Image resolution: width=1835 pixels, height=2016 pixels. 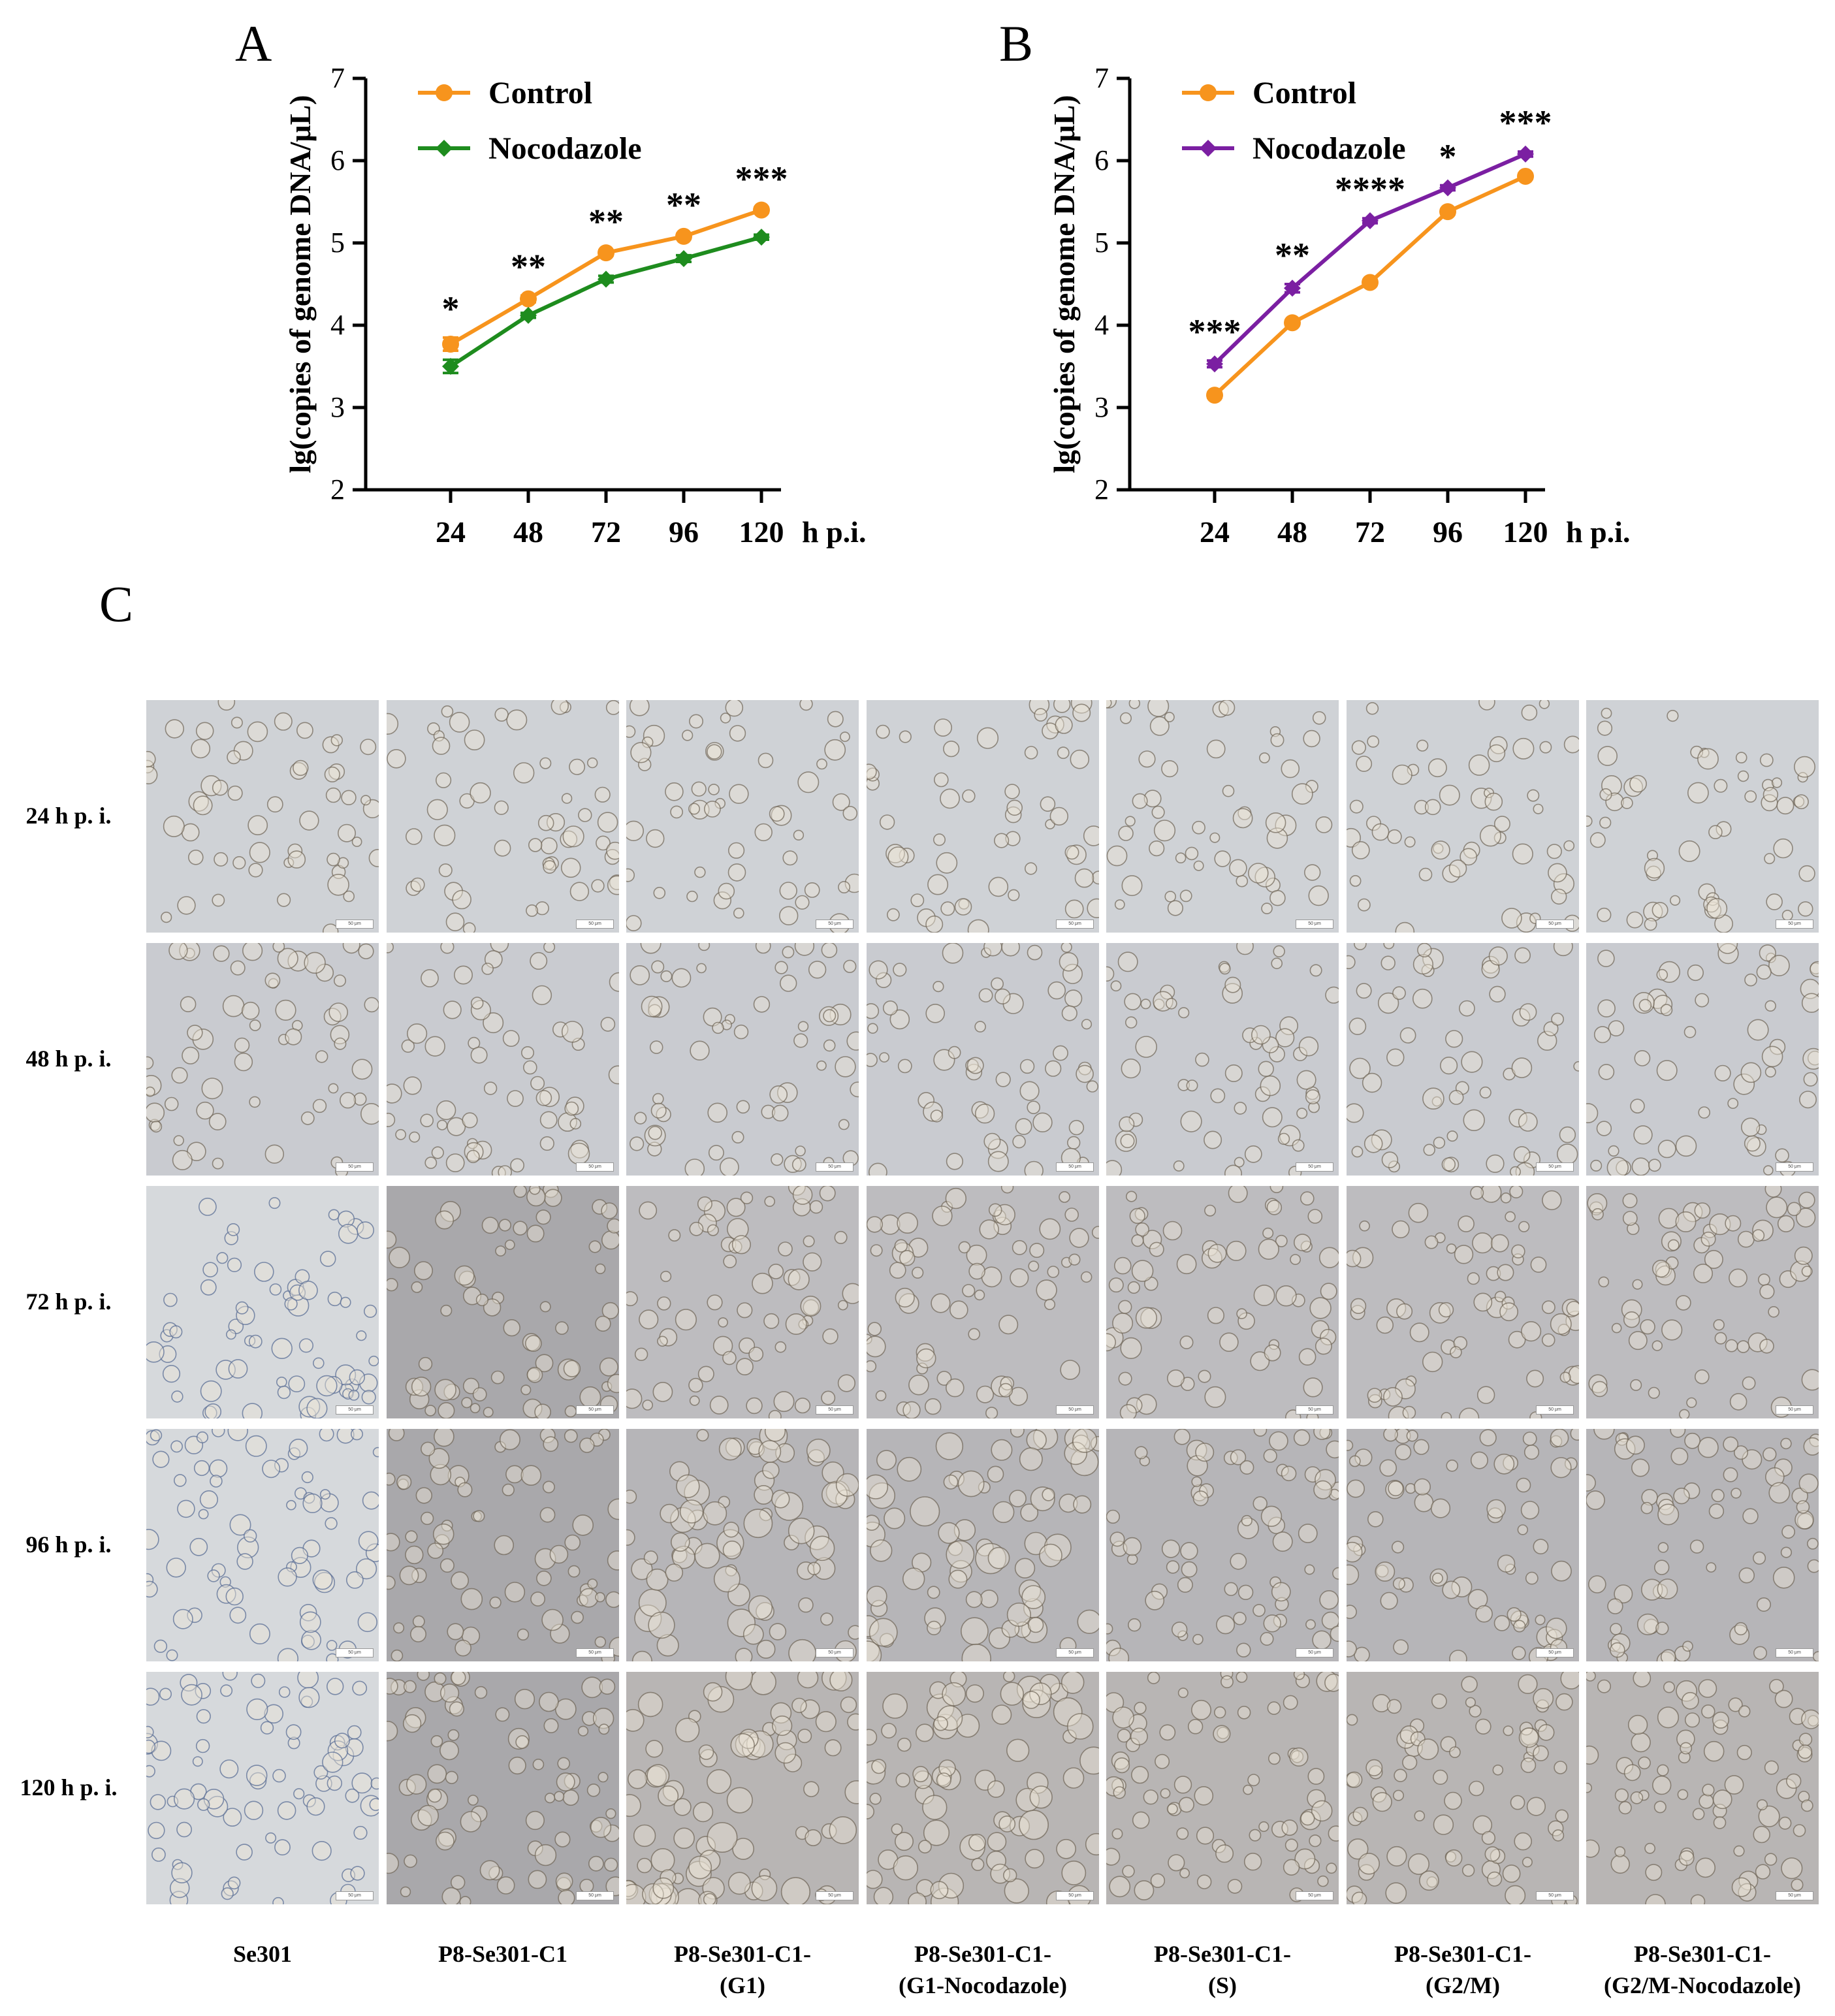 I want to click on column-label: P8-Se301-C1- (G2/M), so click(x=1462, y=1969).